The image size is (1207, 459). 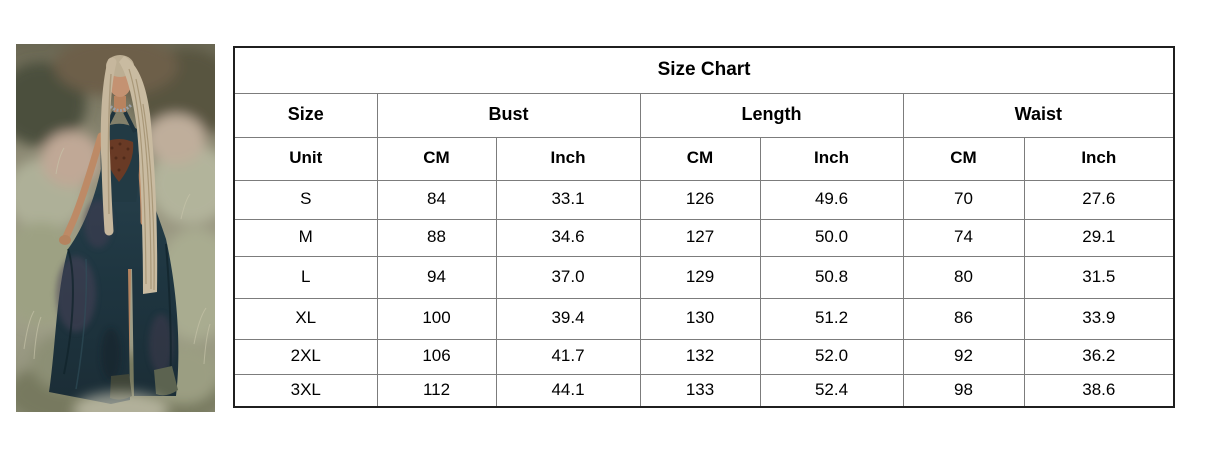 I want to click on size-chart-title: Size Chart, so click(x=704, y=70).